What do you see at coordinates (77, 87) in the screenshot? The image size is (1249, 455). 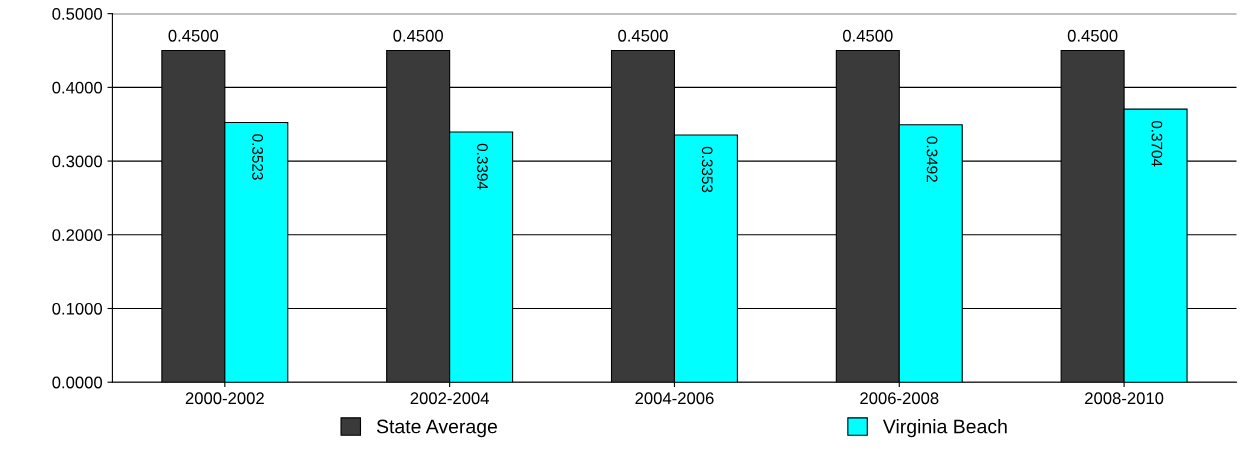 I see `y-tick-label: 0.4000` at bounding box center [77, 87].